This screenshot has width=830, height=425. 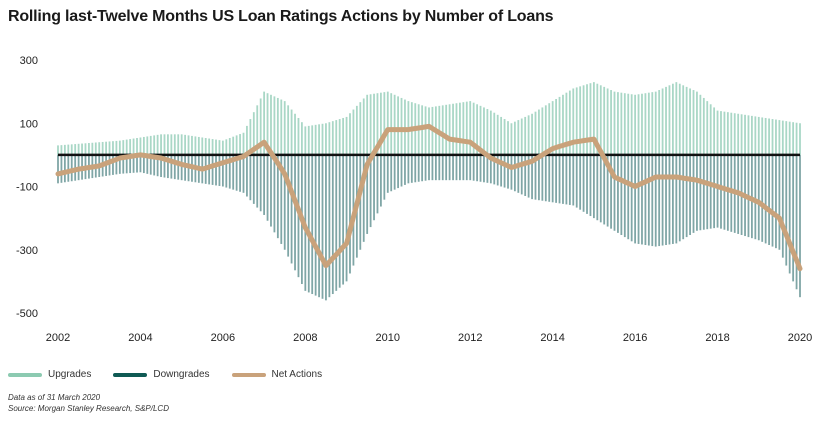 I want to click on legend-item-upgrades: Upgrades, so click(x=49, y=374).